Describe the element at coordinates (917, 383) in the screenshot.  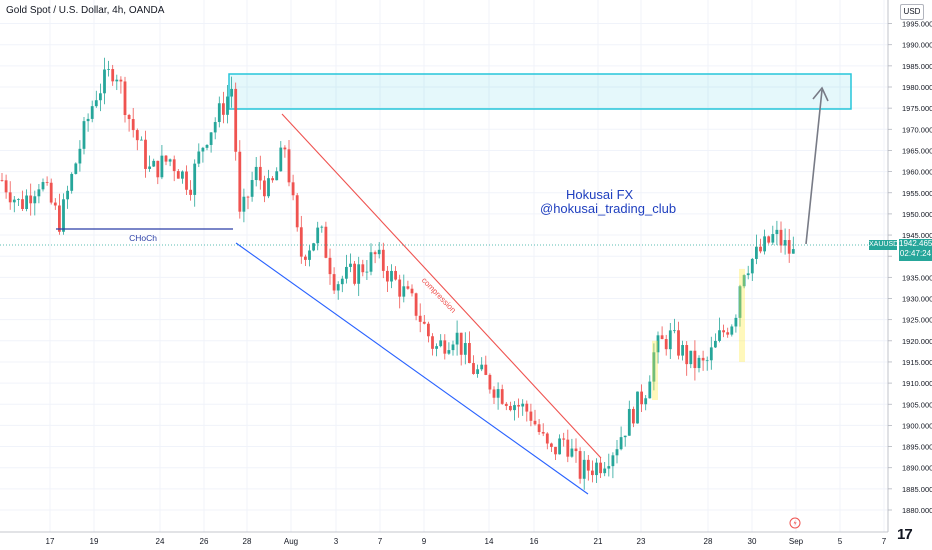
I see `y-tick-label: 1910.000` at that location.